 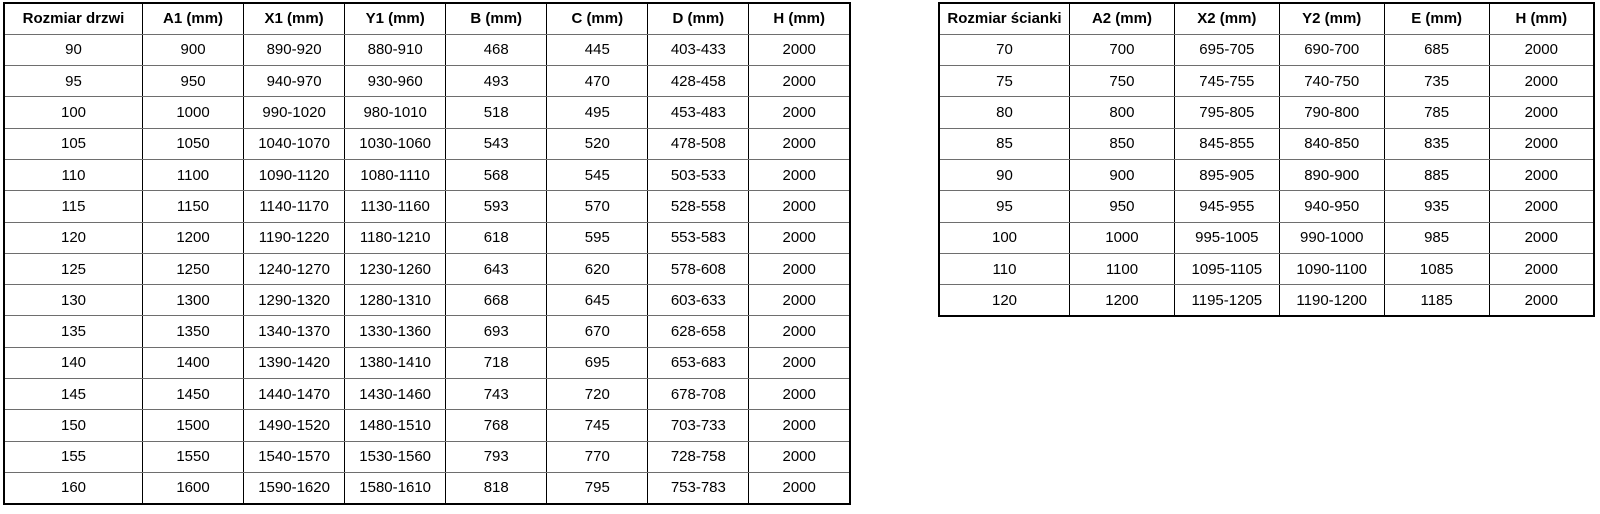 I want to click on column-header: E (mm), so click(x=1436, y=18).